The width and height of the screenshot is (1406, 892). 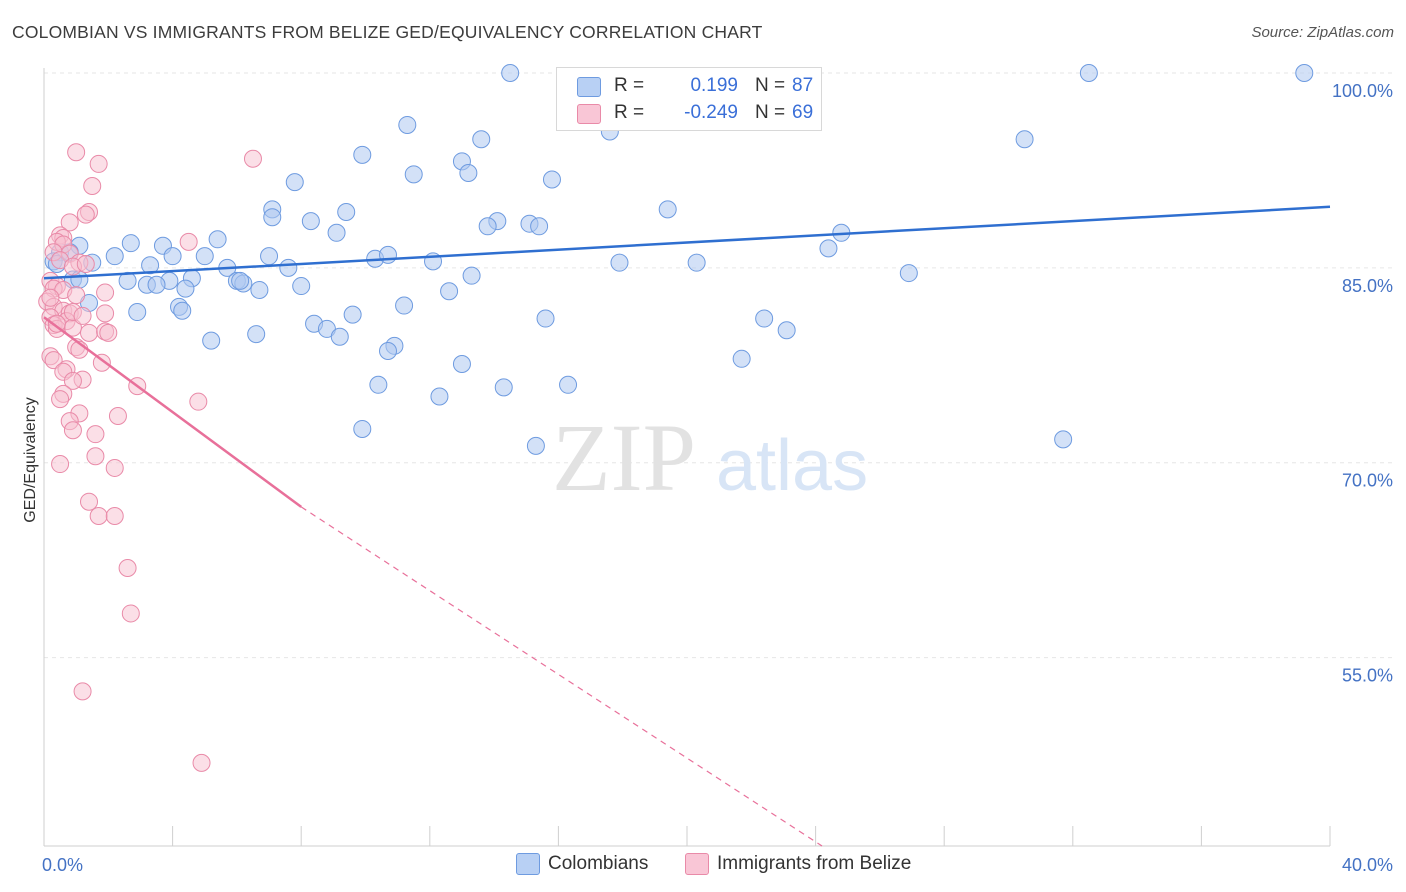 I want to click on legend-n-value: 87, so click(x=803, y=85).